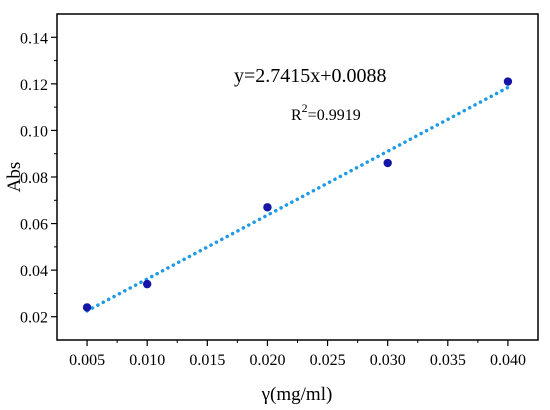  What do you see at coordinates (267, 360) in the screenshot?
I see `x-tick-label: 0.020` at bounding box center [267, 360].